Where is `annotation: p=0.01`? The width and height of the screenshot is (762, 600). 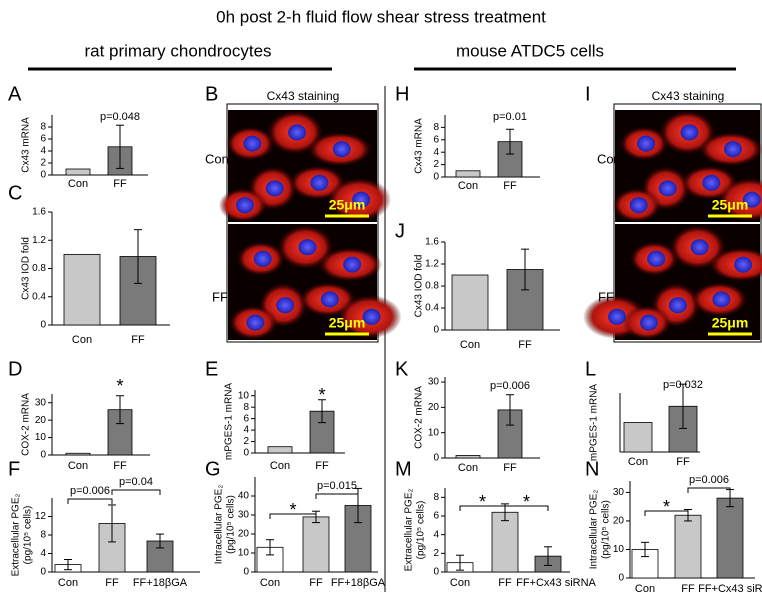 annotation: p=0.01 is located at coordinates (510, 117).